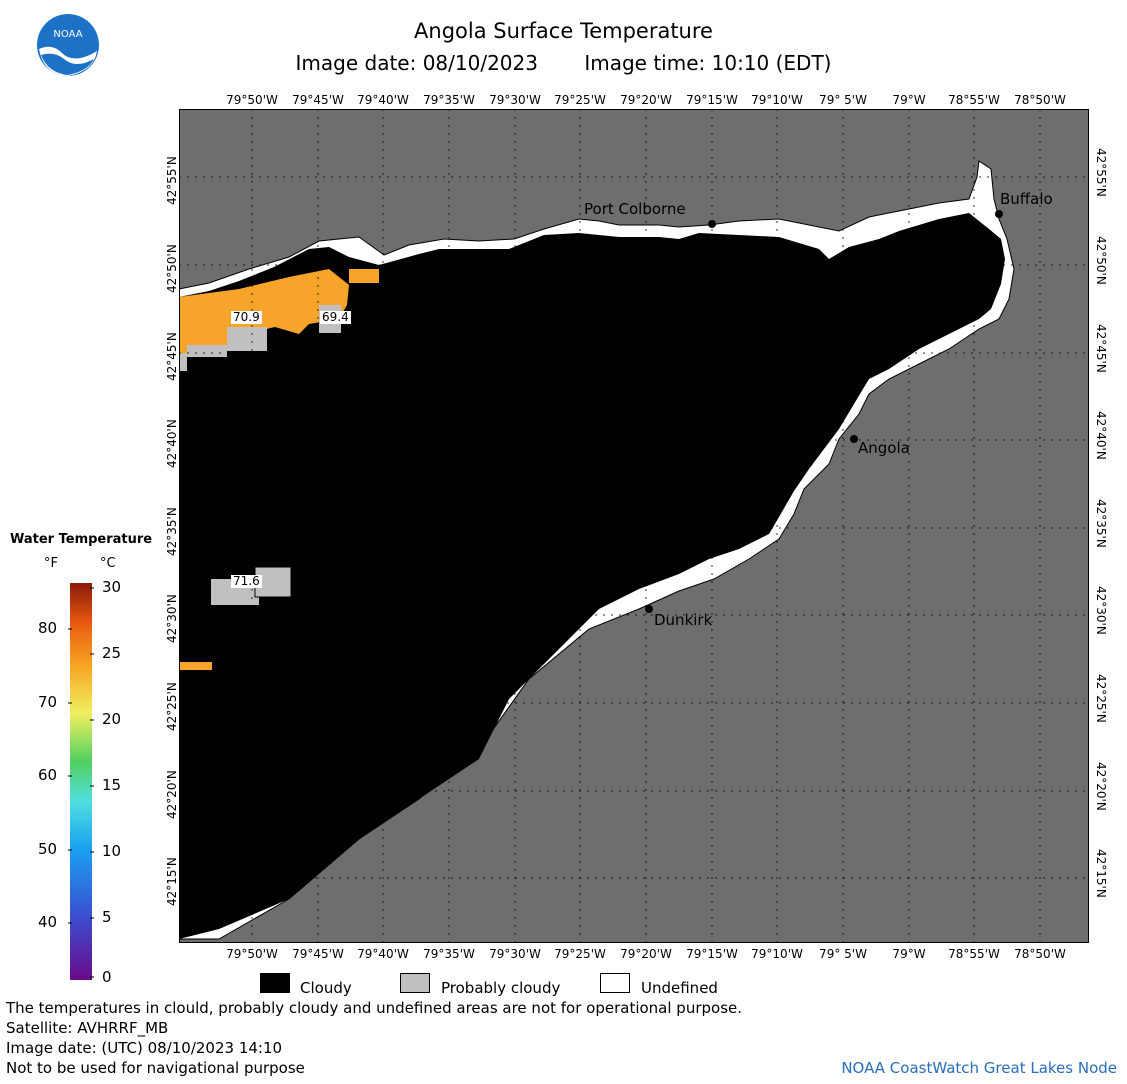 This screenshot has height=1084, width=1127. Describe the element at coordinates (416, 63) in the screenshot. I see `image-date: Image date: 08/10/2023` at that location.